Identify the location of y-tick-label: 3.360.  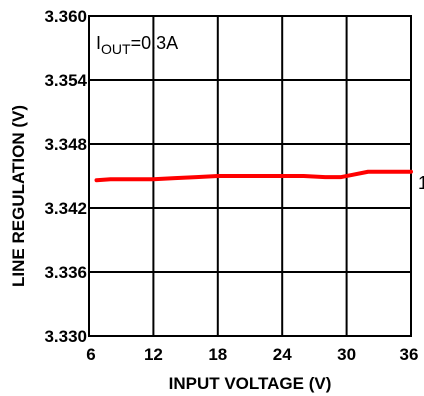
(65, 16).